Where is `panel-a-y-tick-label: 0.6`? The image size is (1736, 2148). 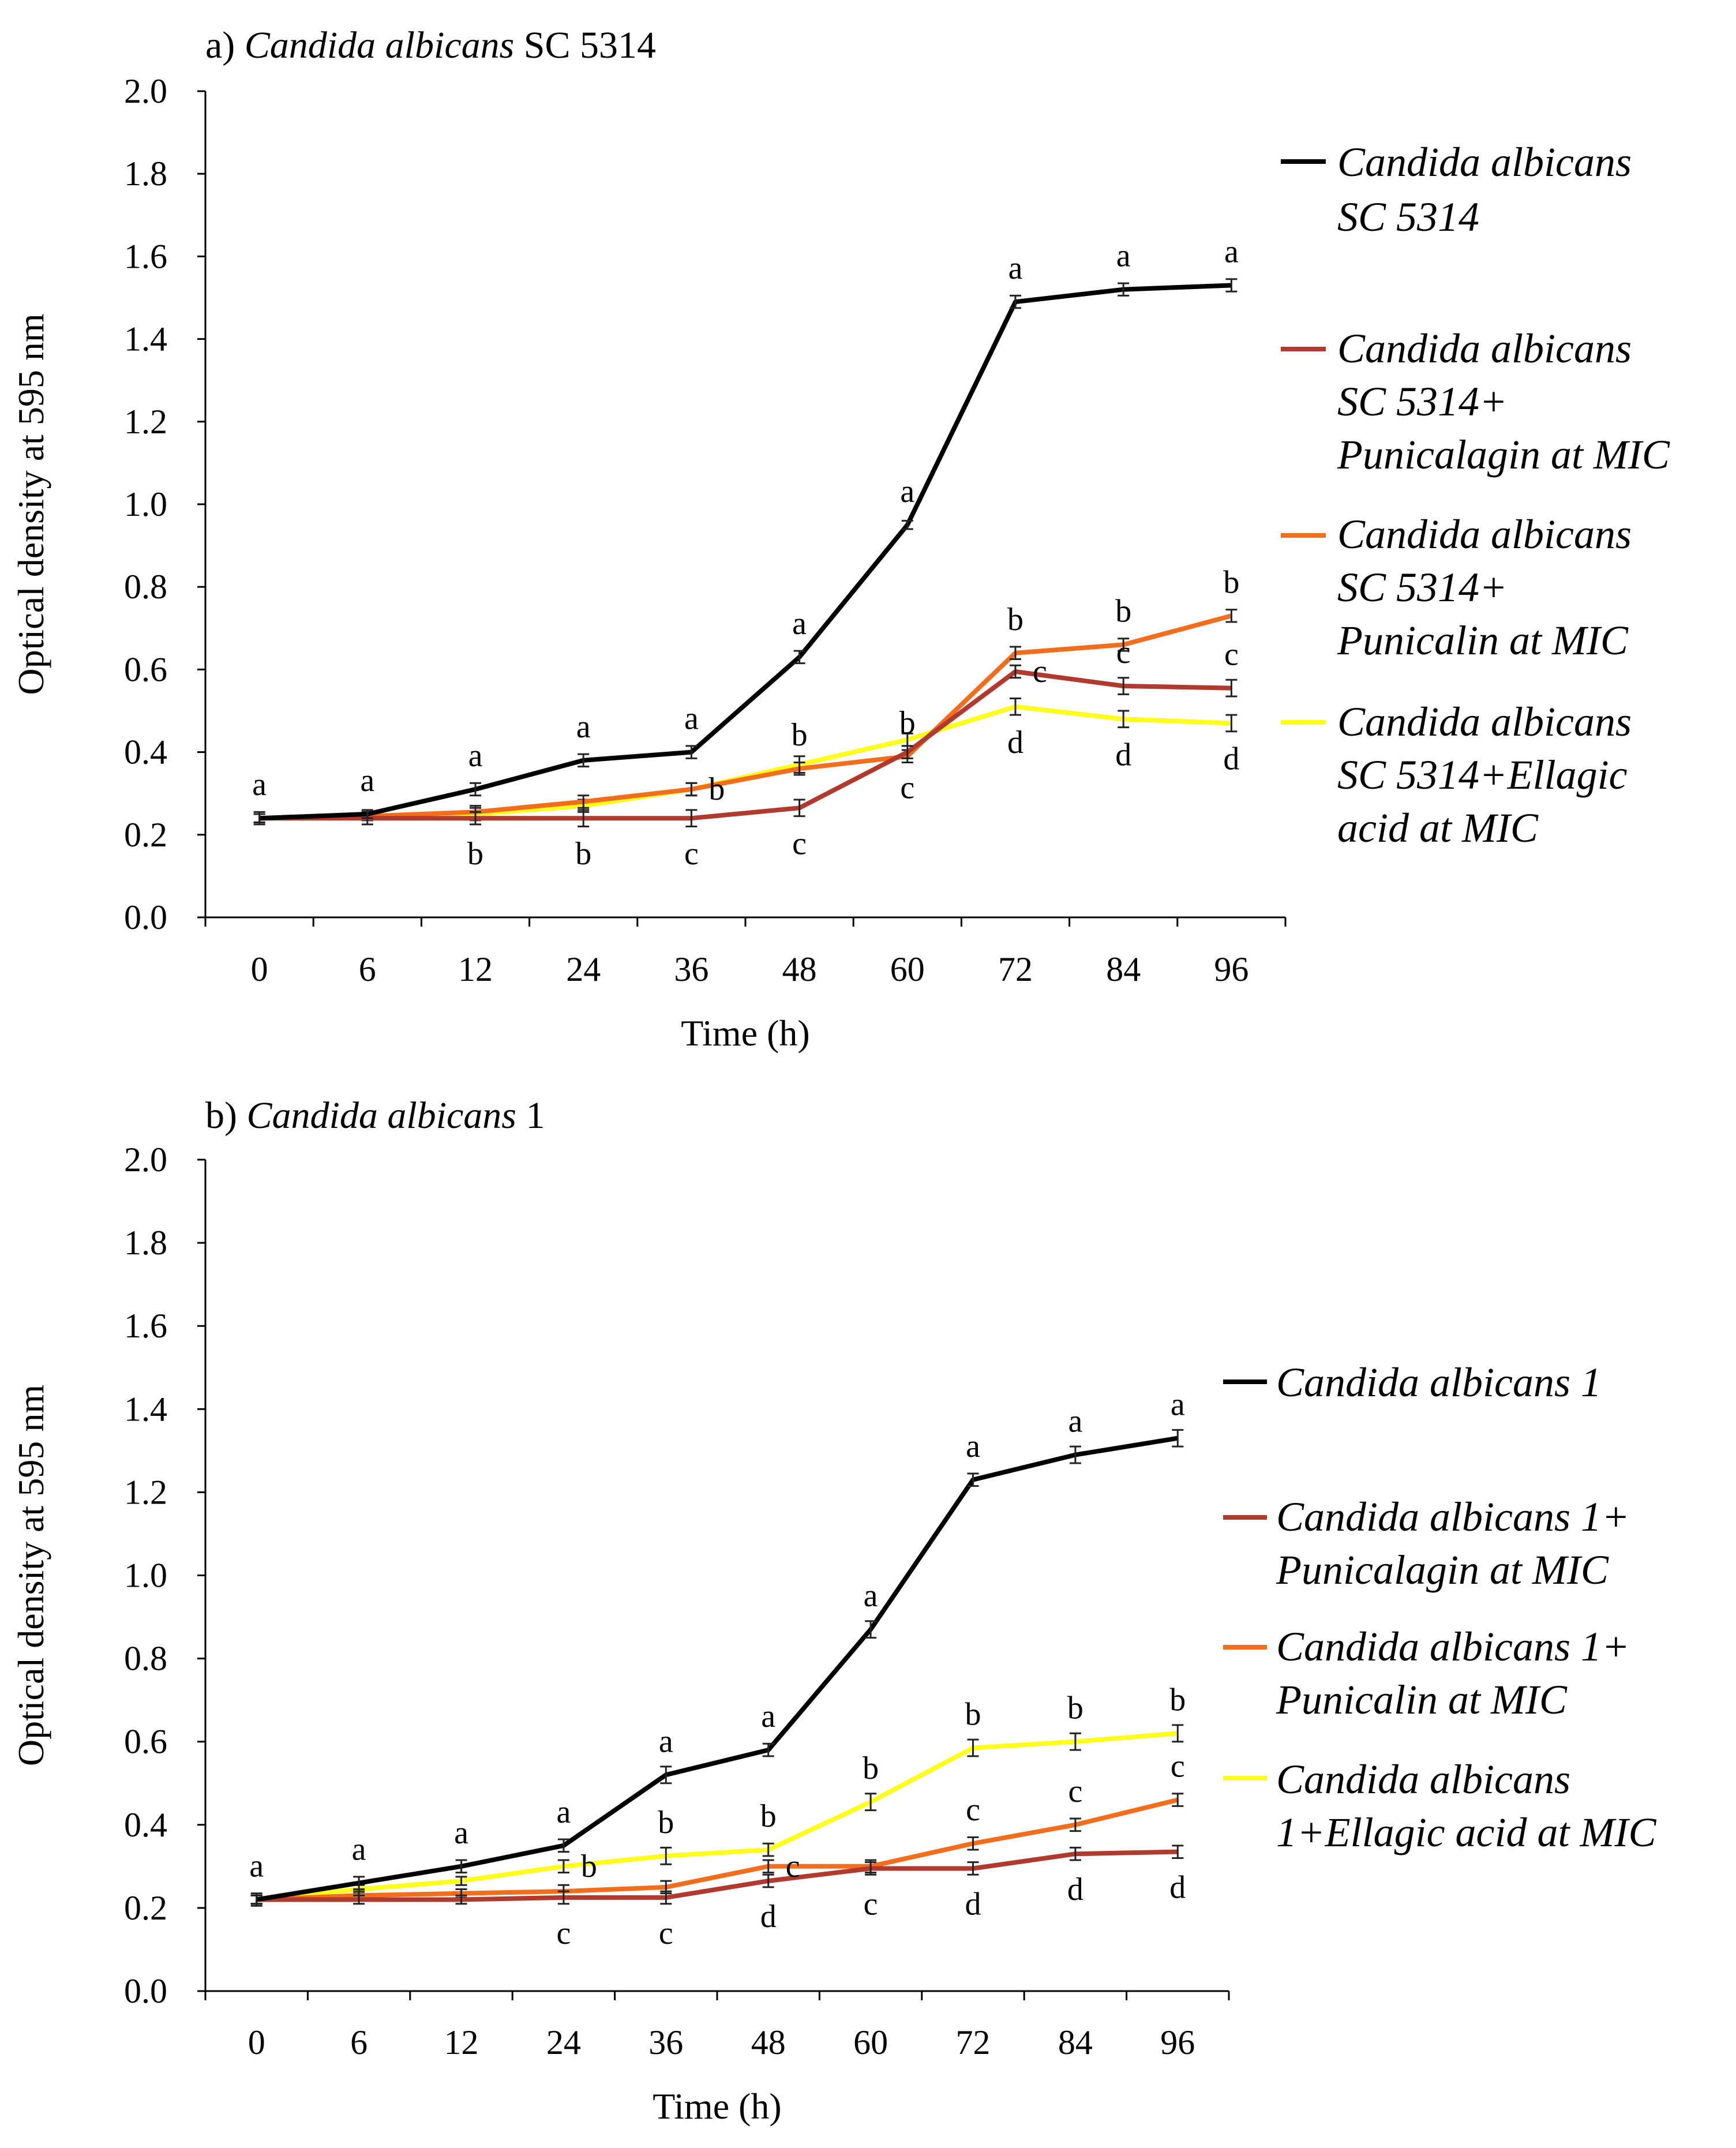
panel-a-y-tick-label: 0.6 is located at coordinates (145, 669).